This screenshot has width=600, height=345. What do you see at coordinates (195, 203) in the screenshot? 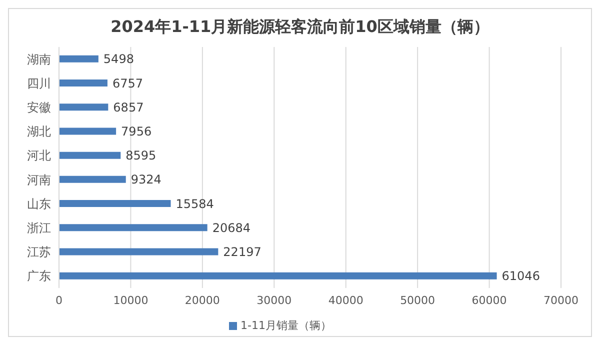
I see `data-label: 15584` at bounding box center [195, 203].